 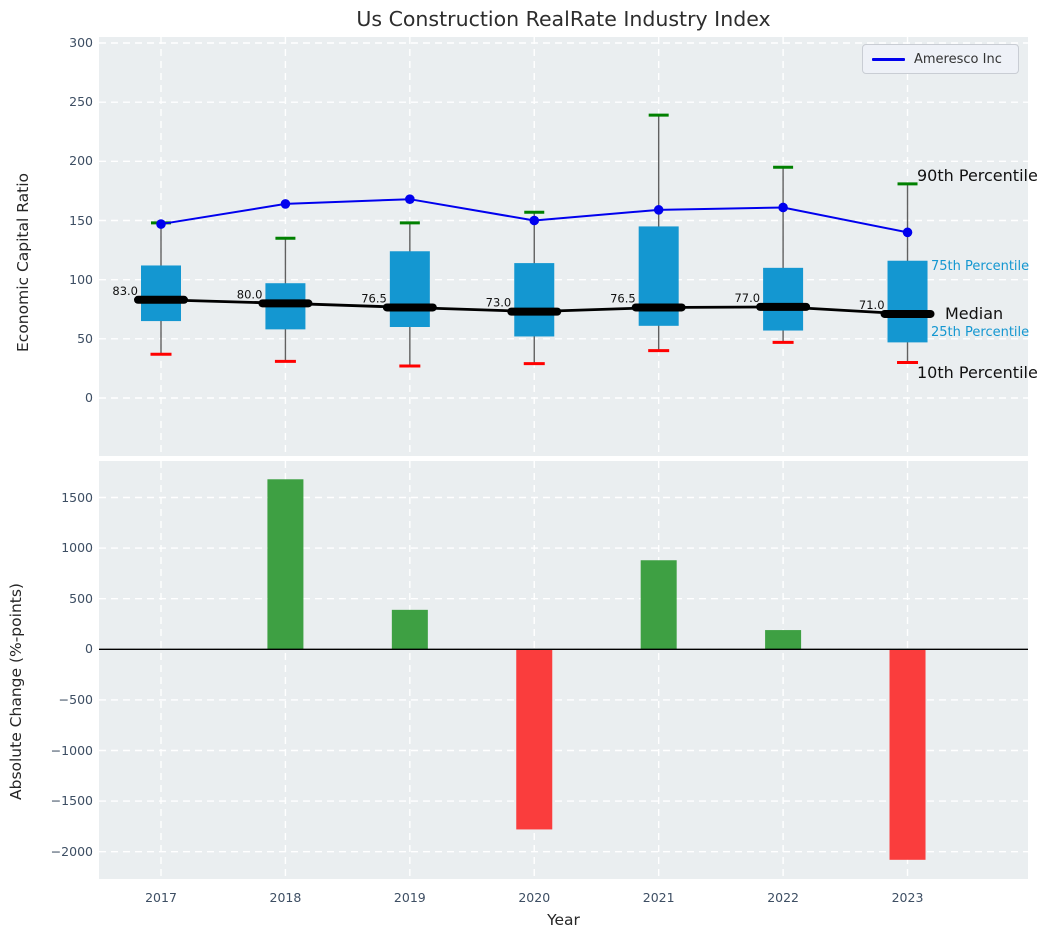 What do you see at coordinates (16, 691) in the screenshot?
I see `bottom-y-axis-label: Absolute Change (%-points)` at bounding box center [16, 691].